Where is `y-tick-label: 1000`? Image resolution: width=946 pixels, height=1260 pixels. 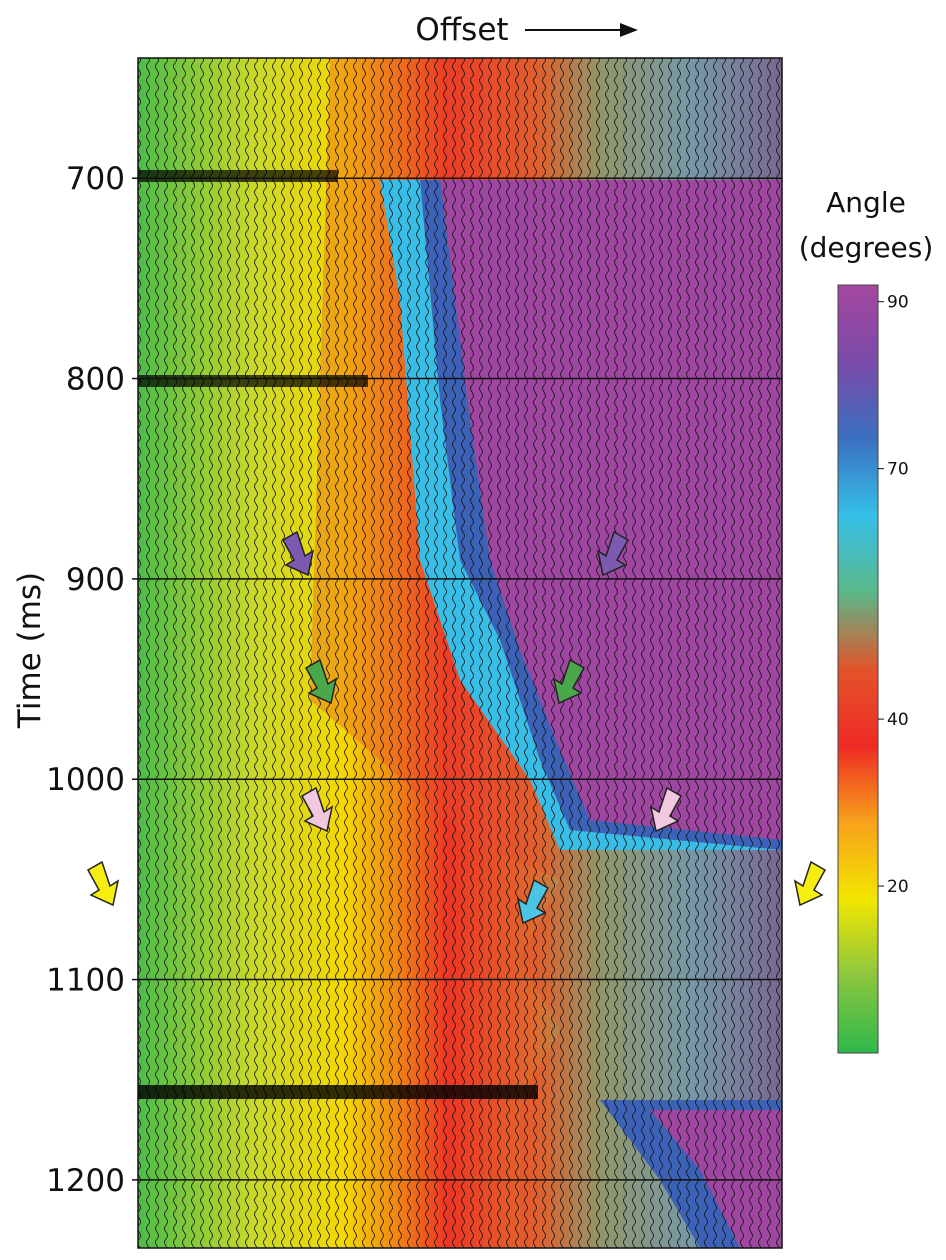 y-tick-label: 1000 is located at coordinates (85, 780).